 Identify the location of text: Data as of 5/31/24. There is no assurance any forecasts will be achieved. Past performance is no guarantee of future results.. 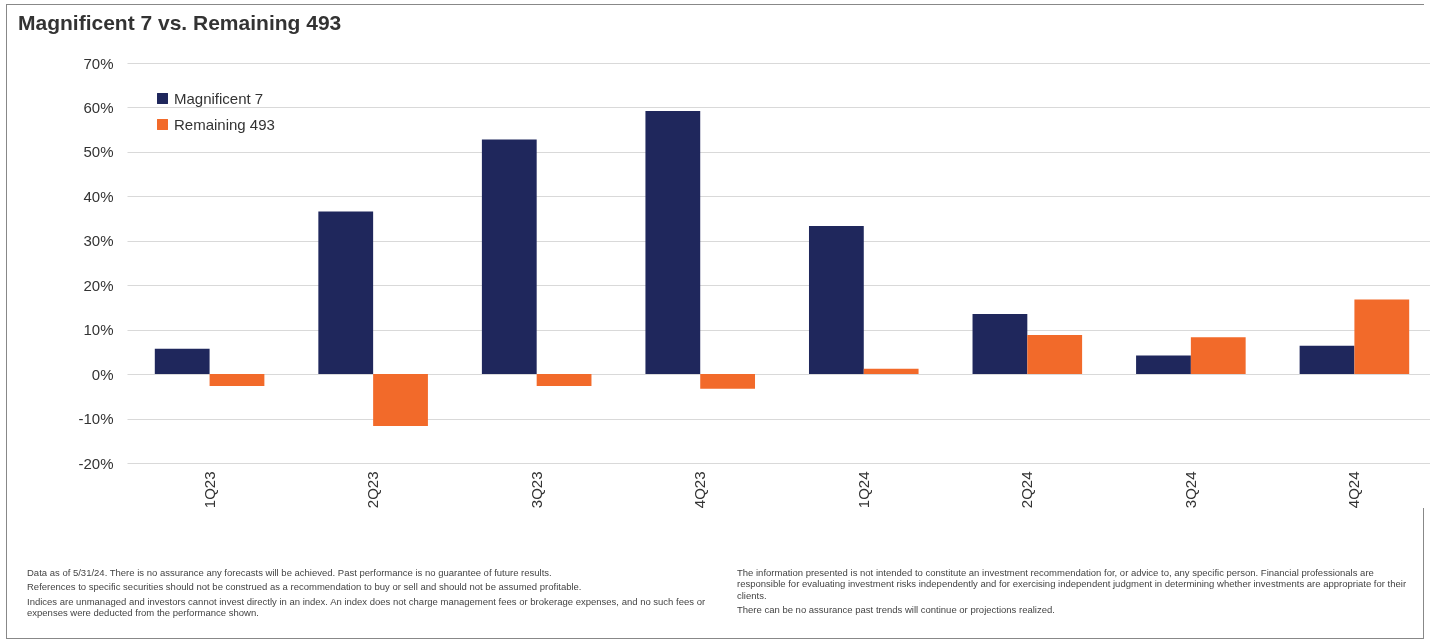
(290, 573).